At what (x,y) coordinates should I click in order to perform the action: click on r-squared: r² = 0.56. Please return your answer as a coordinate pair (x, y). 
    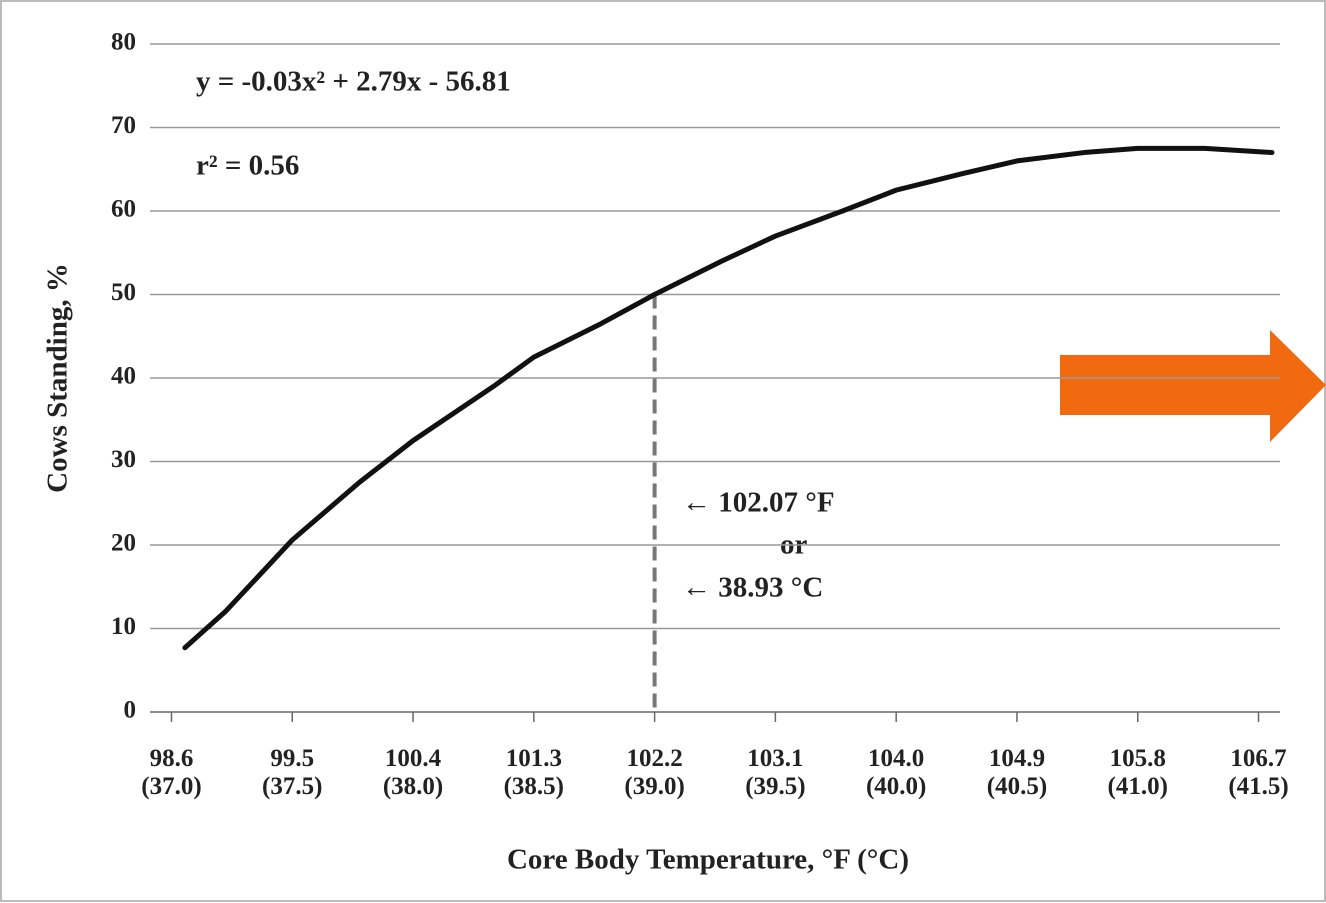
    Looking at the image, I should click on (247, 166).